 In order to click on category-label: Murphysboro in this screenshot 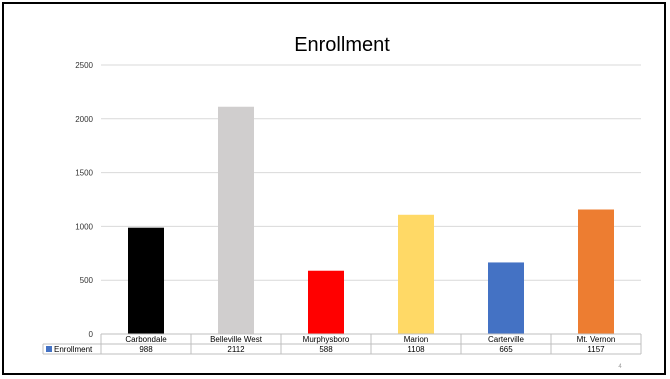, I will do `click(326, 339)`.